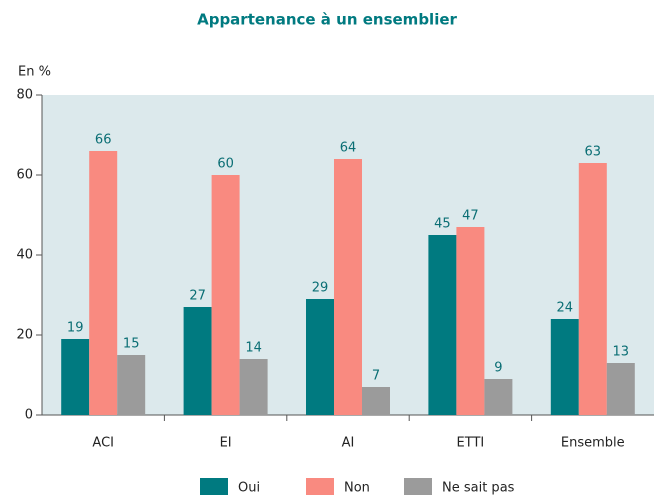 This screenshot has height=495, width=654. What do you see at coordinates (320, 288) in the screenshot?
I see `value-label: 29` at bounding box center [320, 288].